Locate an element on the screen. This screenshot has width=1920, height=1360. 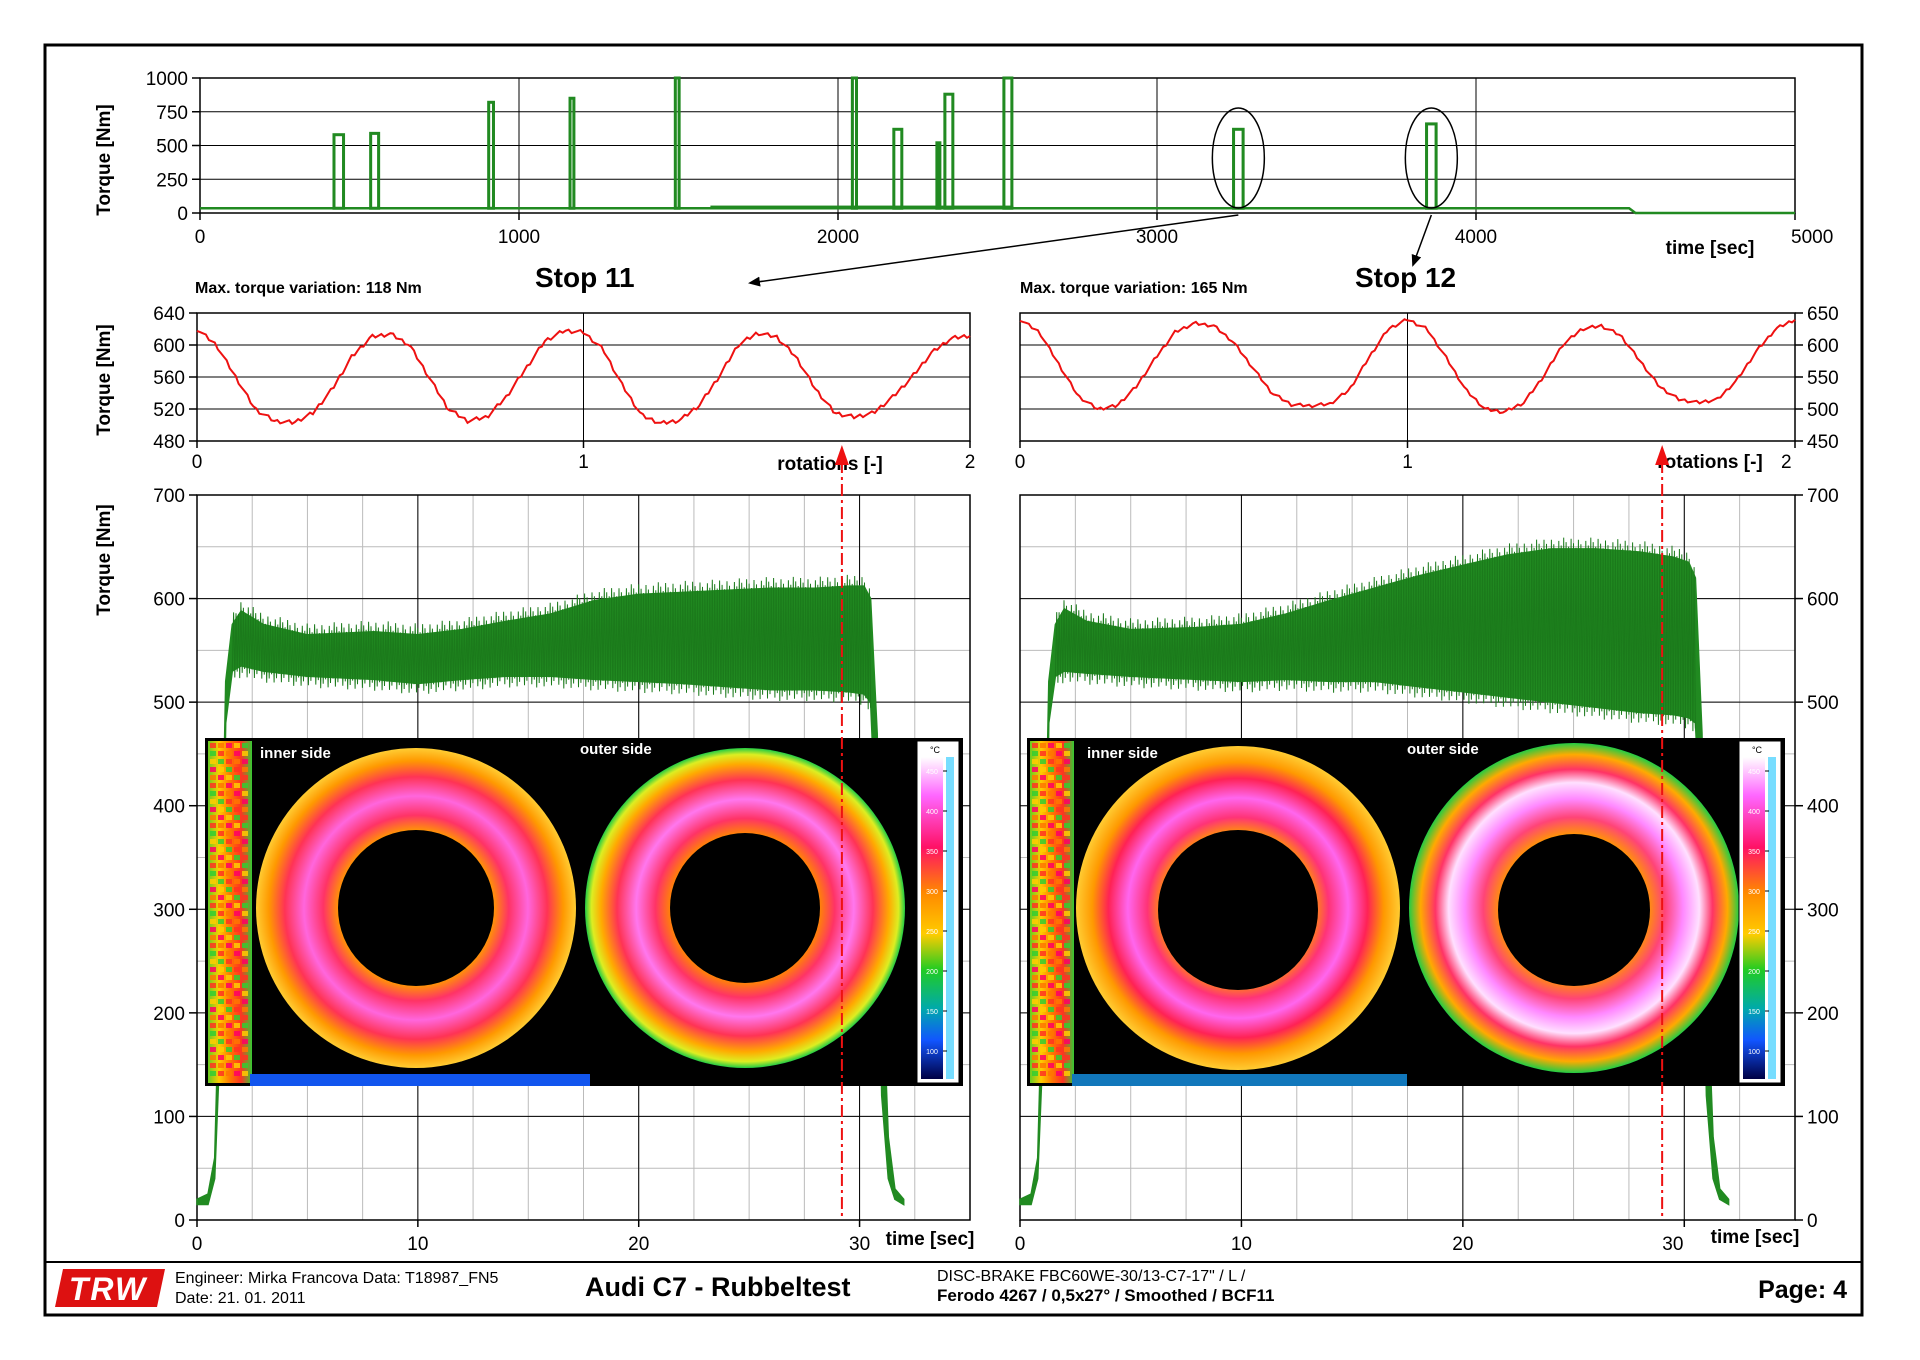
y-tick-label: 300 is located at coordinates (1823, 910).